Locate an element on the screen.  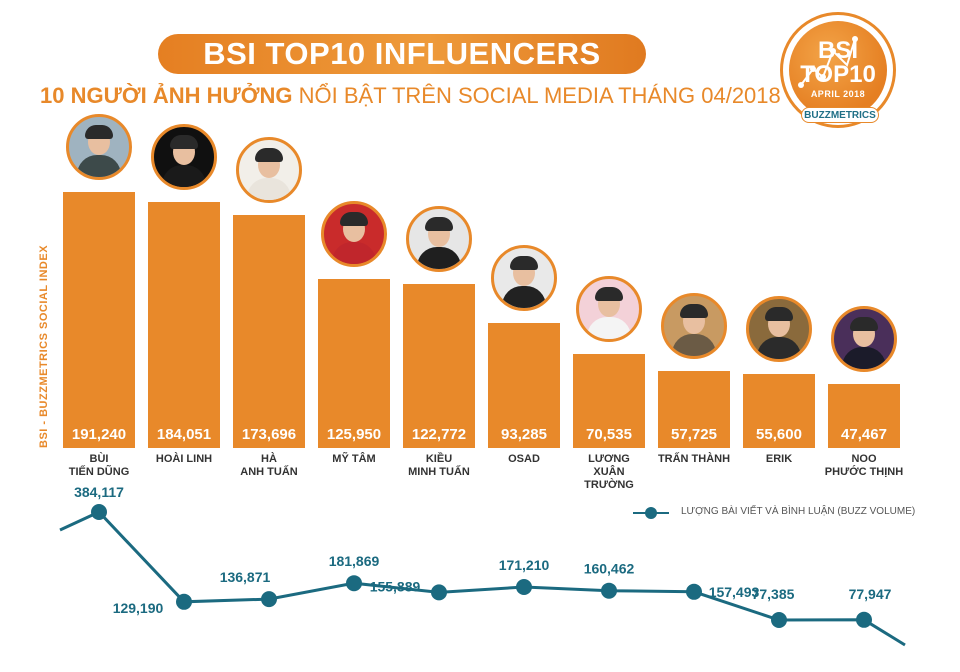
legend-marker-icon is located at coordinates (651, 513).